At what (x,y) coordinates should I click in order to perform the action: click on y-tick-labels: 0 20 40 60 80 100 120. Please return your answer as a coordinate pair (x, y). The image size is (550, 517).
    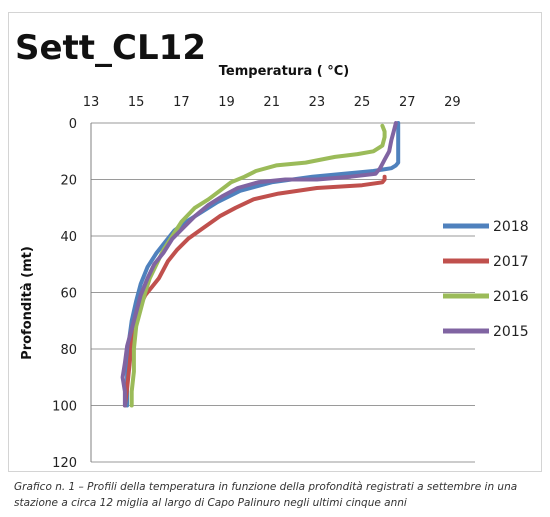
    Looking at the image, I should click on (64, 294).